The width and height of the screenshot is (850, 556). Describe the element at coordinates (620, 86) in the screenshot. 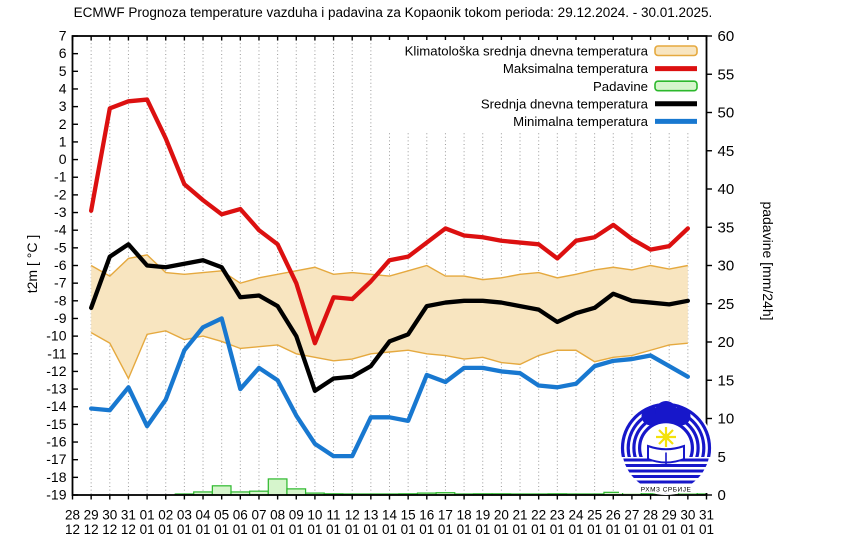

I see `legend-label: Padavine` at that location.